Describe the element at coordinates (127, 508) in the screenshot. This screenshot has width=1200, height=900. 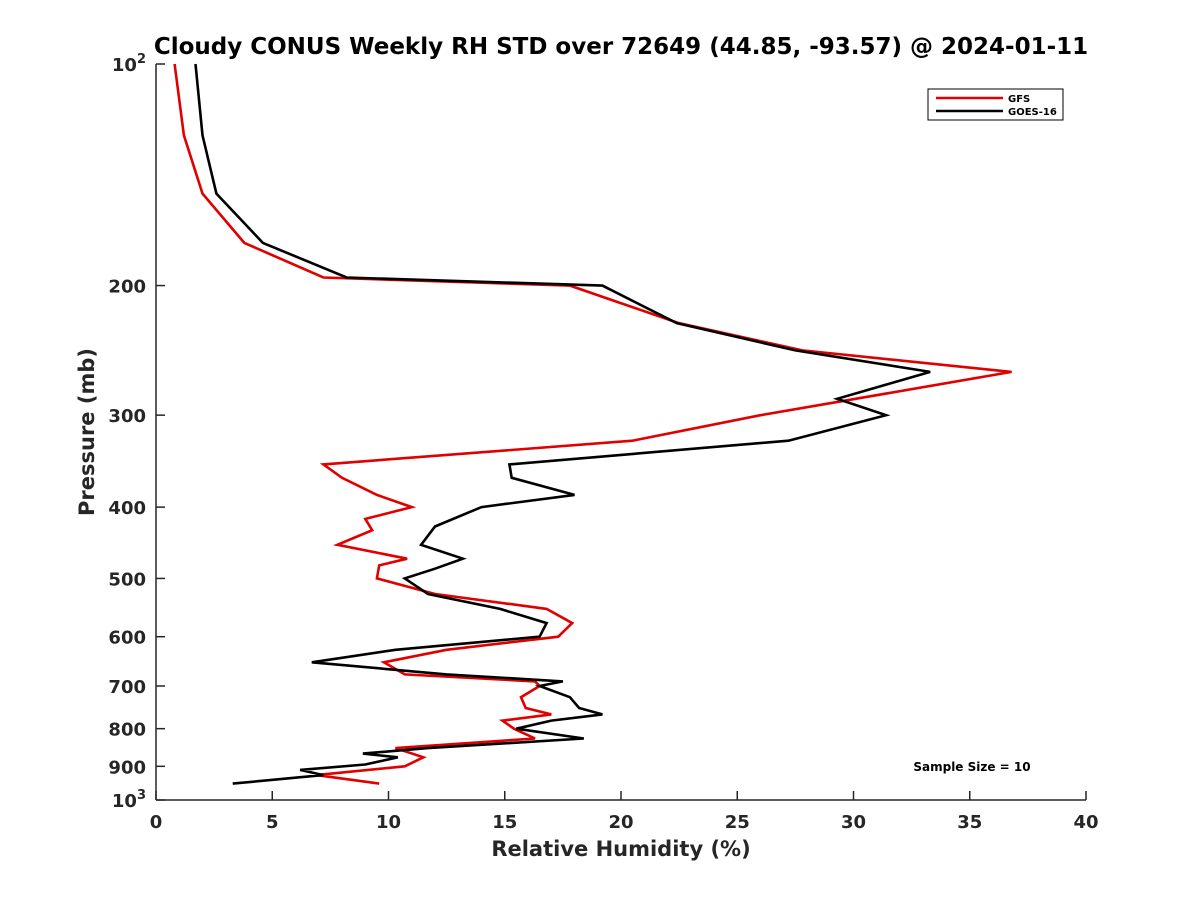
I see `y-tick-label: 400` at that location.